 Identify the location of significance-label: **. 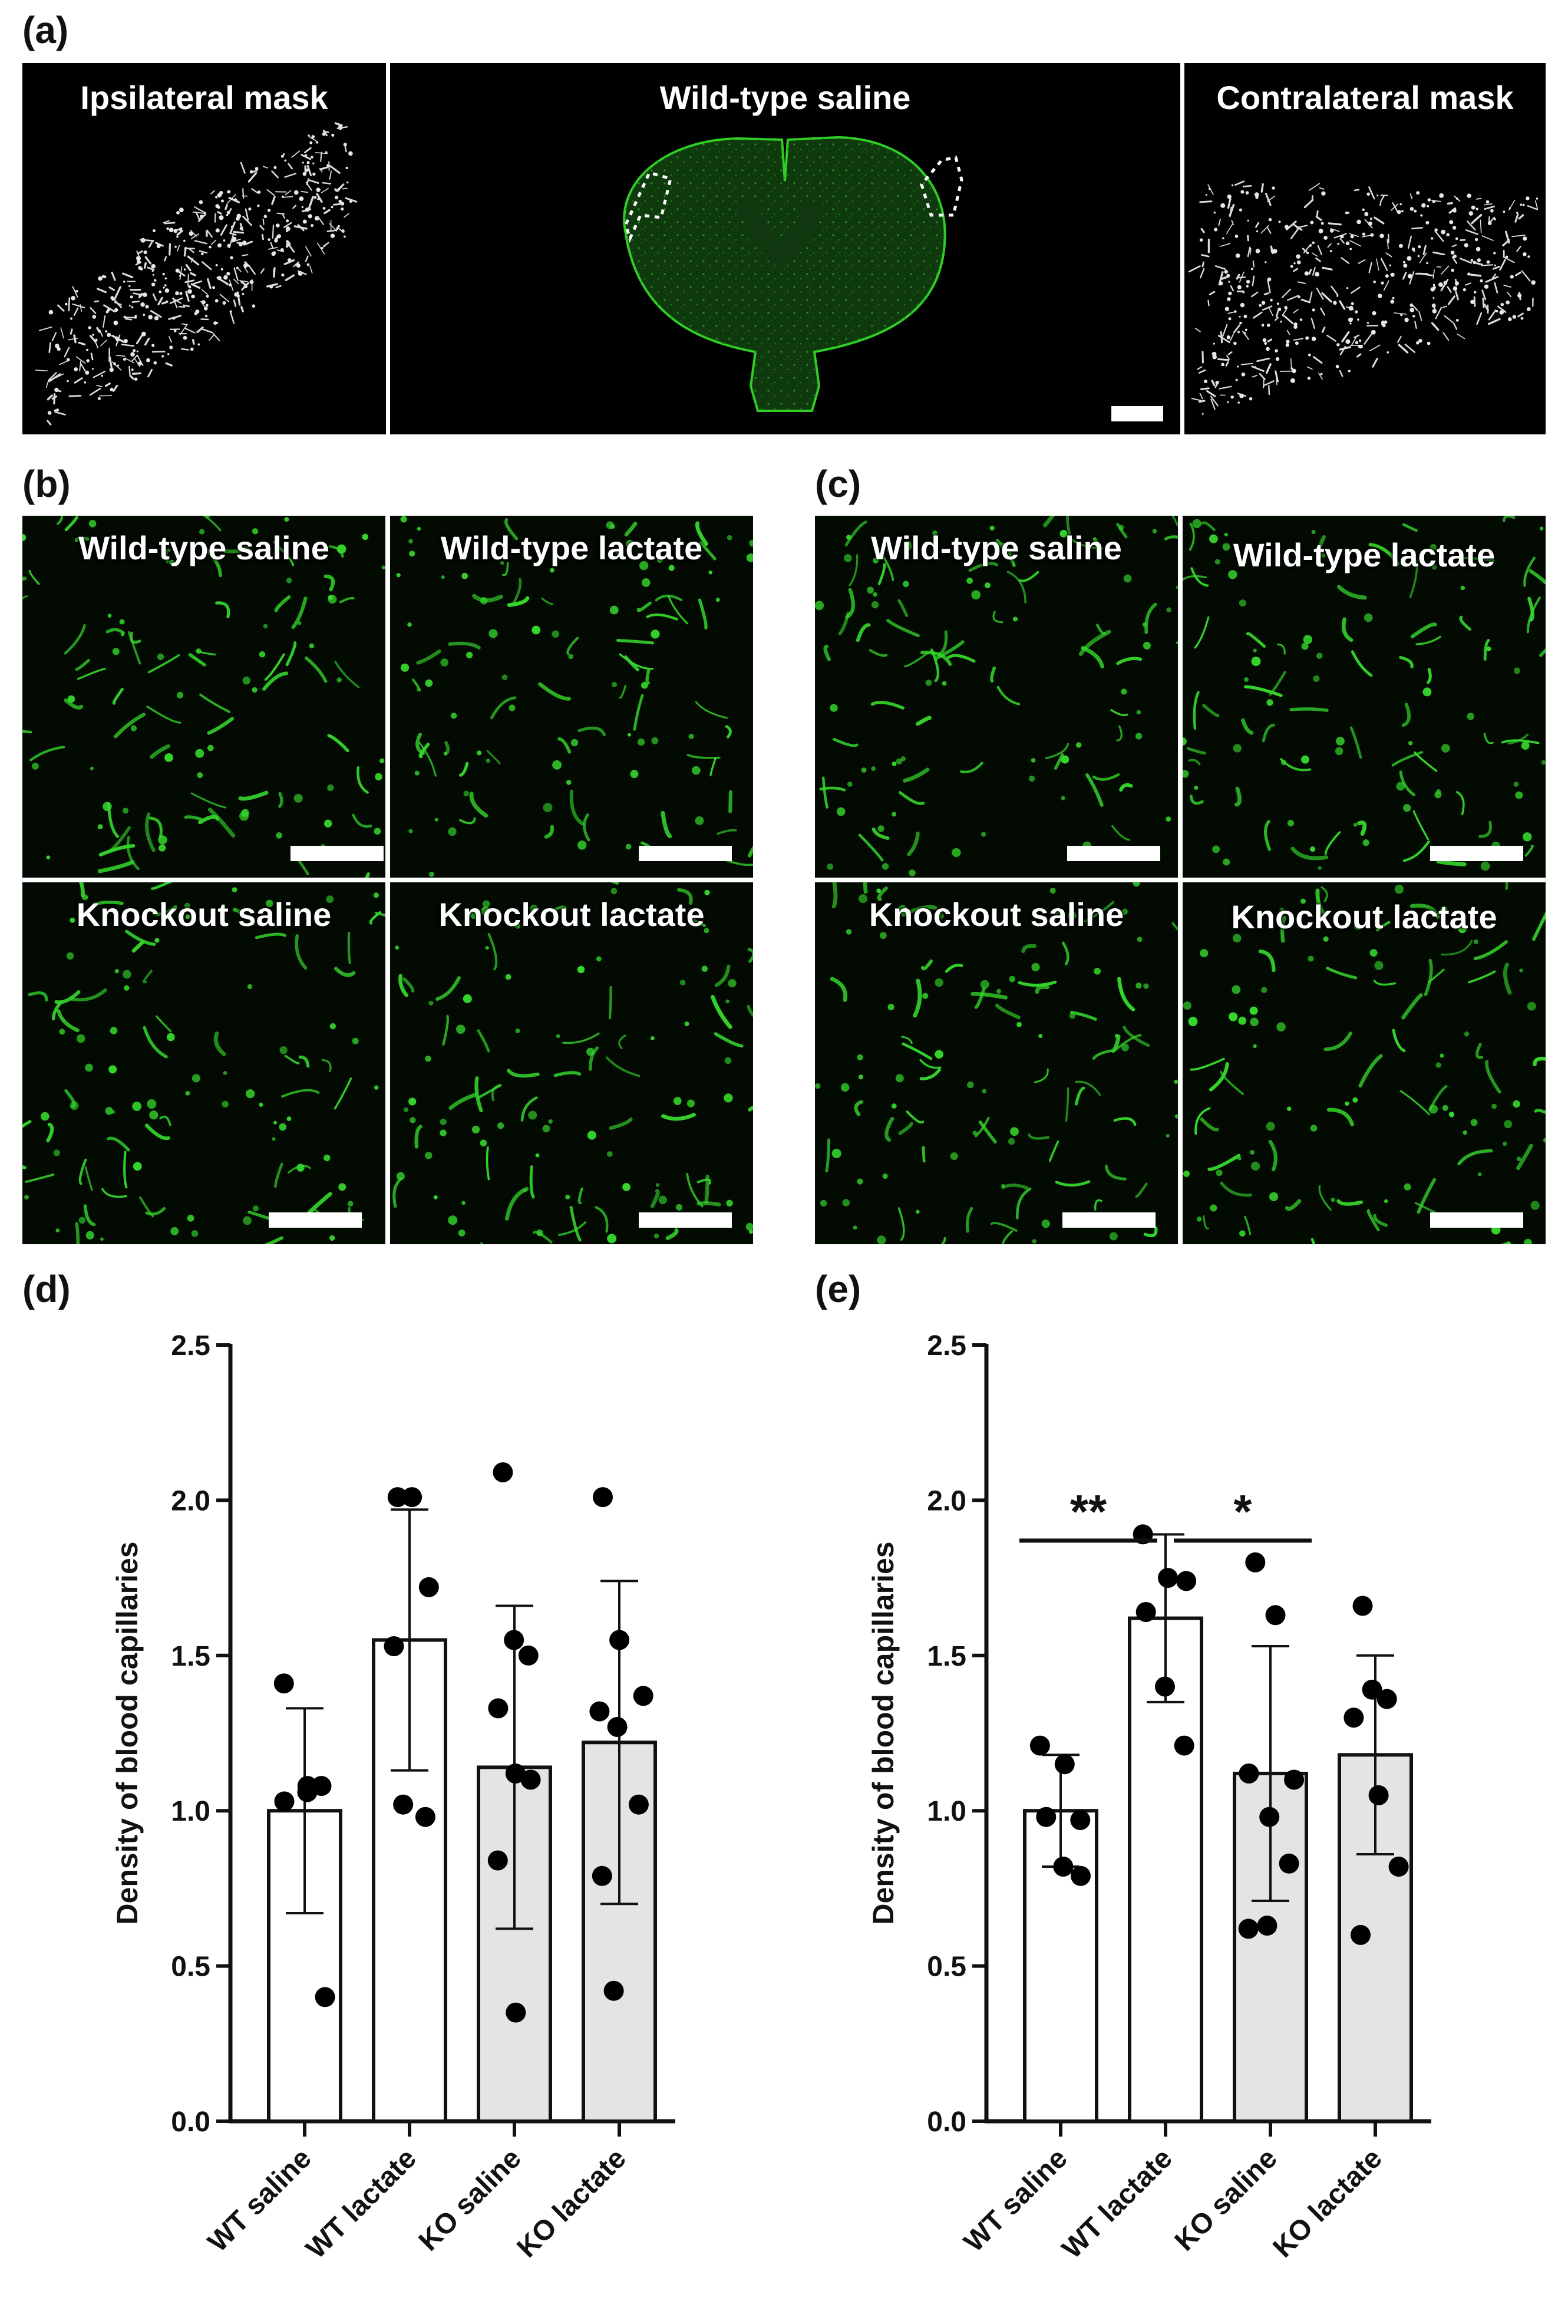
(1088, 1511).